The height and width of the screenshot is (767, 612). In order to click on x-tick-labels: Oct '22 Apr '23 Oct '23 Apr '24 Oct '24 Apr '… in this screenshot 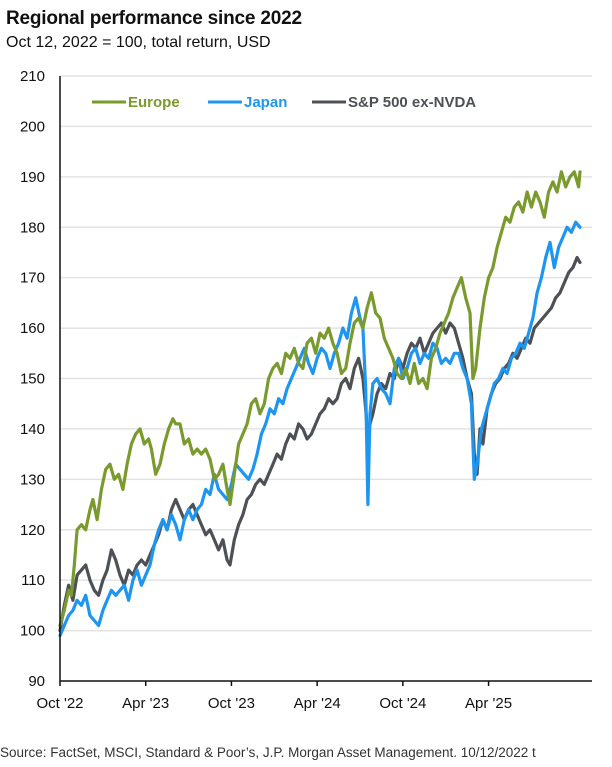, I will do `click(274, 696)`.